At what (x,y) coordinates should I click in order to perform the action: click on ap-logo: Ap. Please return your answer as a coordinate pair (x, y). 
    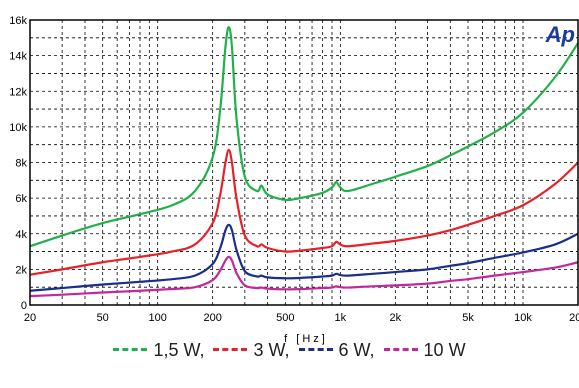
    Looking at the image, I should click on (560, 34).